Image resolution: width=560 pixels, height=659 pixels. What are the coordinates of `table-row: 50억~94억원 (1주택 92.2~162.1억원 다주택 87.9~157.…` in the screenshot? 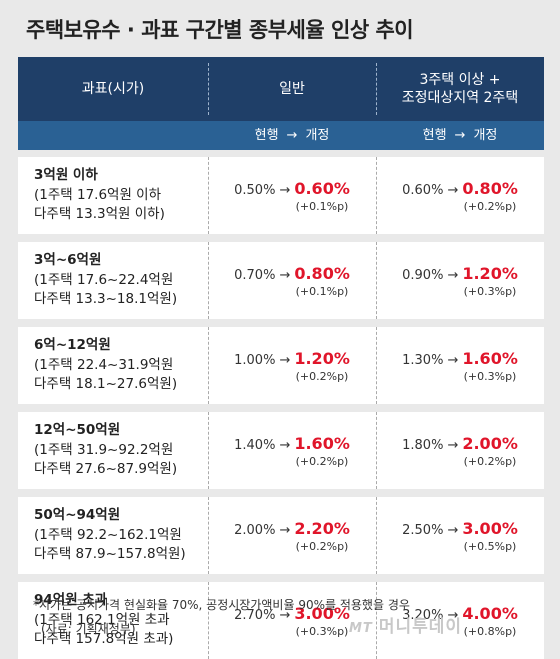 It's located at (281, 535).